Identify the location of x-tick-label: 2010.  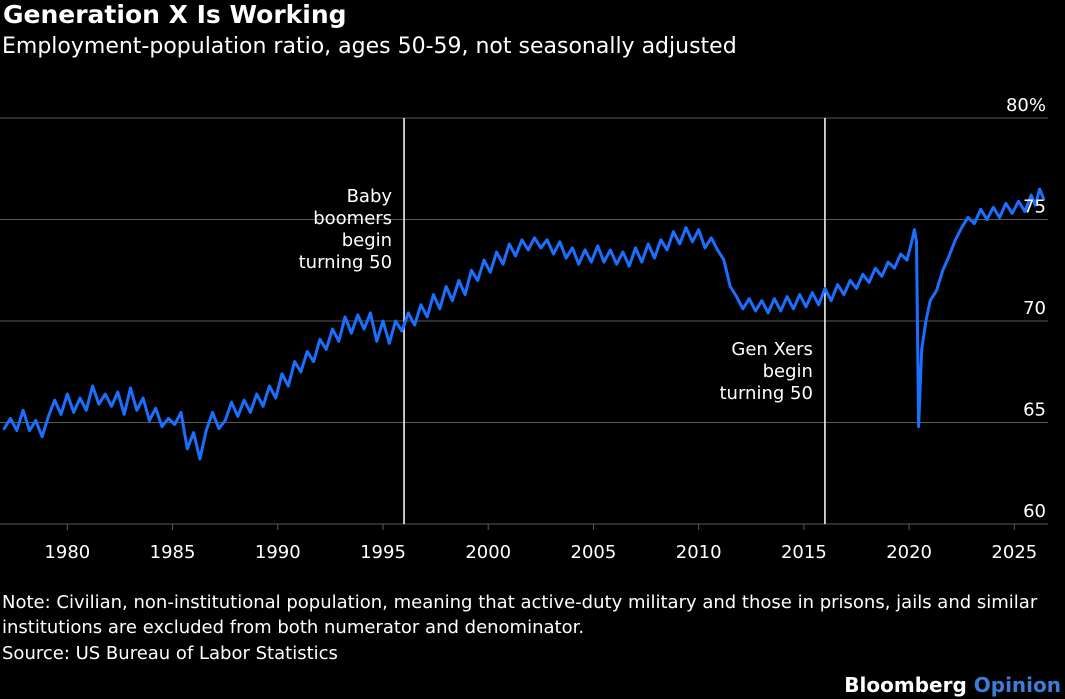
(699, 552).